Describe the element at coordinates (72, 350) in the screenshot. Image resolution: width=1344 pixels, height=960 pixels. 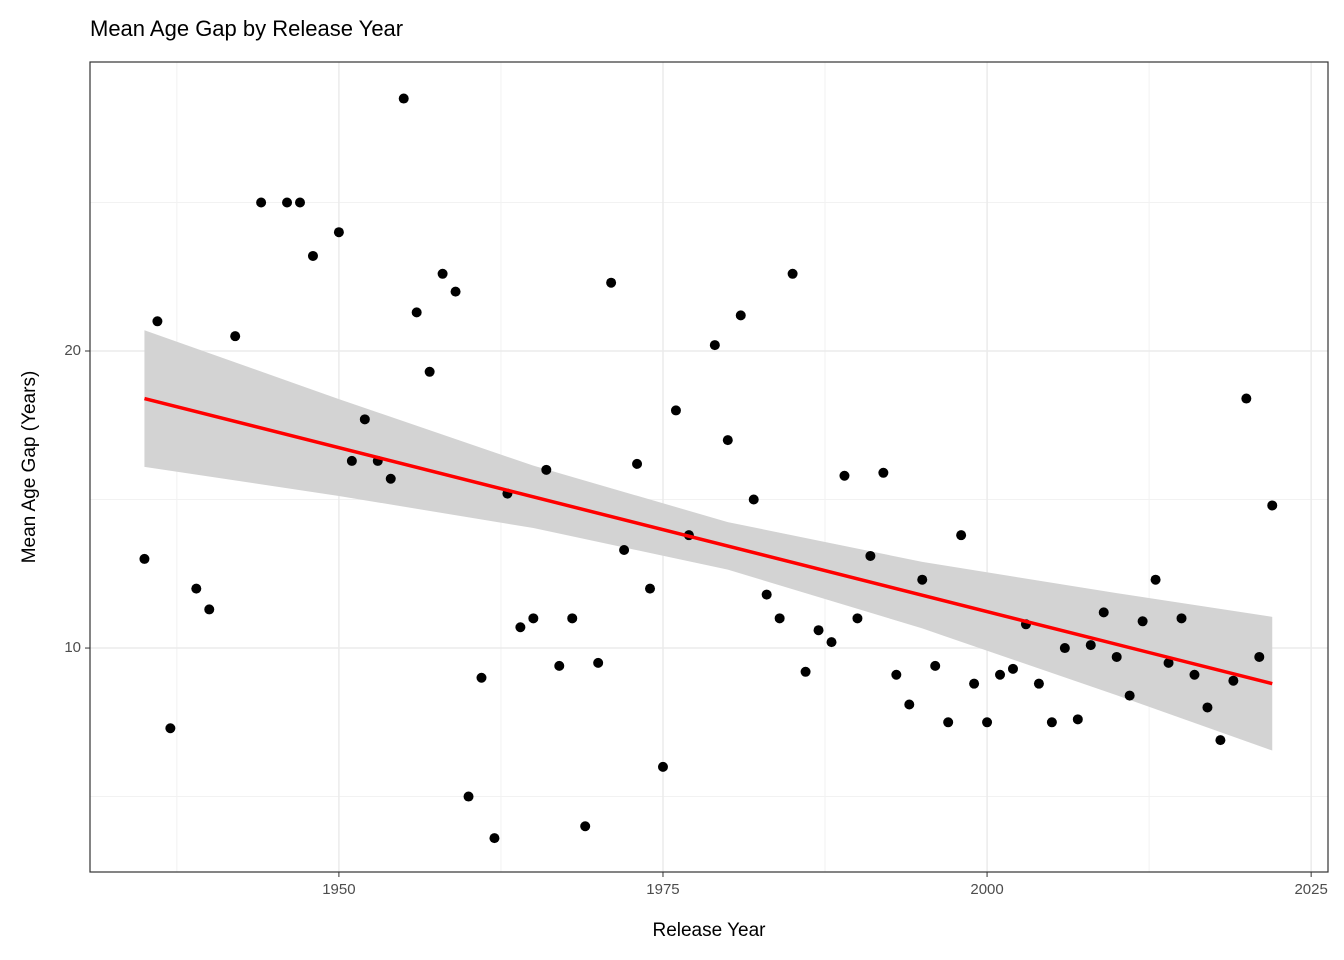
I see `y-tick-label: 20` at that location.